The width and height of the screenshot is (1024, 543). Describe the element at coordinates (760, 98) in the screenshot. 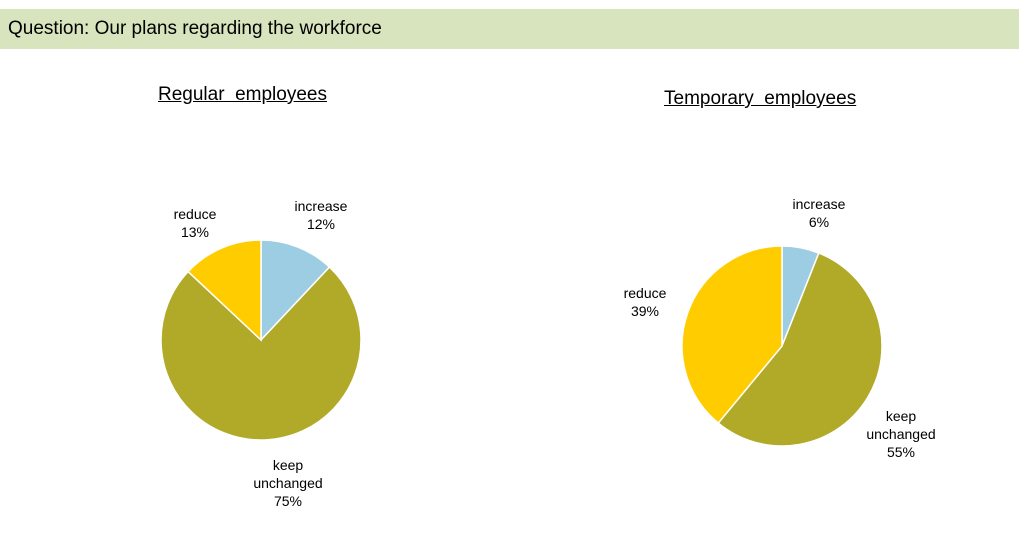

I see `chart-title-temporary: Temporary employees` at that location.